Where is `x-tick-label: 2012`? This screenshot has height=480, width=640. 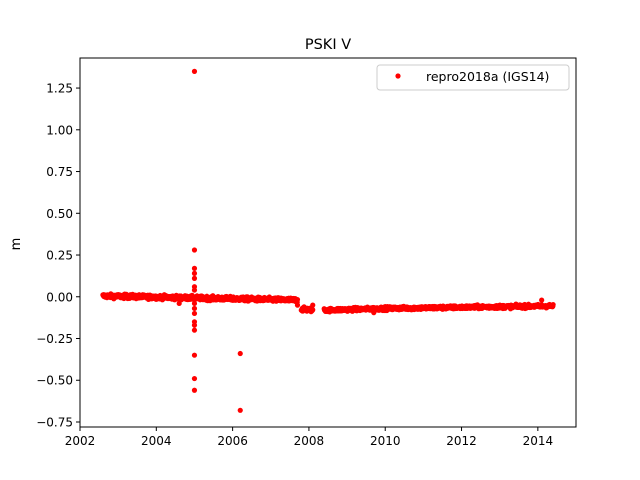
x-tick-label: 2012 is located at coordinates (461, 441).